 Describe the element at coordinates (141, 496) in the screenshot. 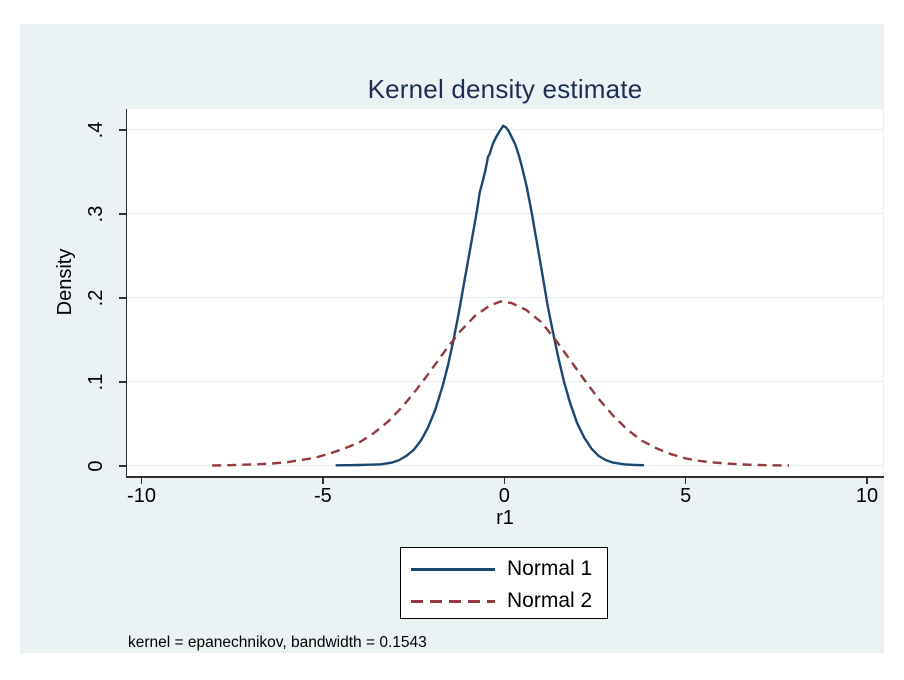

I see `x-tick-label: -10` at that location.